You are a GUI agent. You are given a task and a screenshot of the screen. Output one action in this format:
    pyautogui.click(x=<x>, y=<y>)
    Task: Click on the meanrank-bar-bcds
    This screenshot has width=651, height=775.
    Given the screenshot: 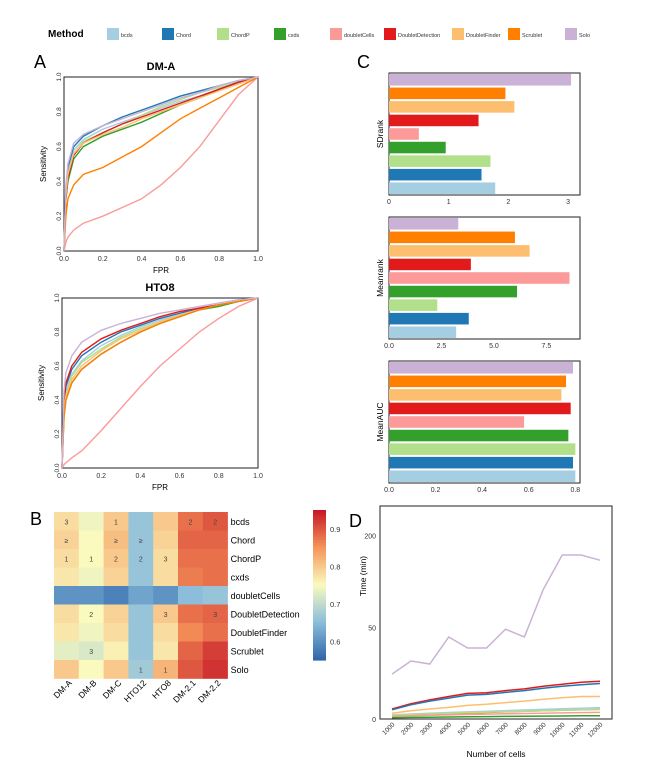 What is the action you would take?
    pyautogui.click(x=423, y=332)
    